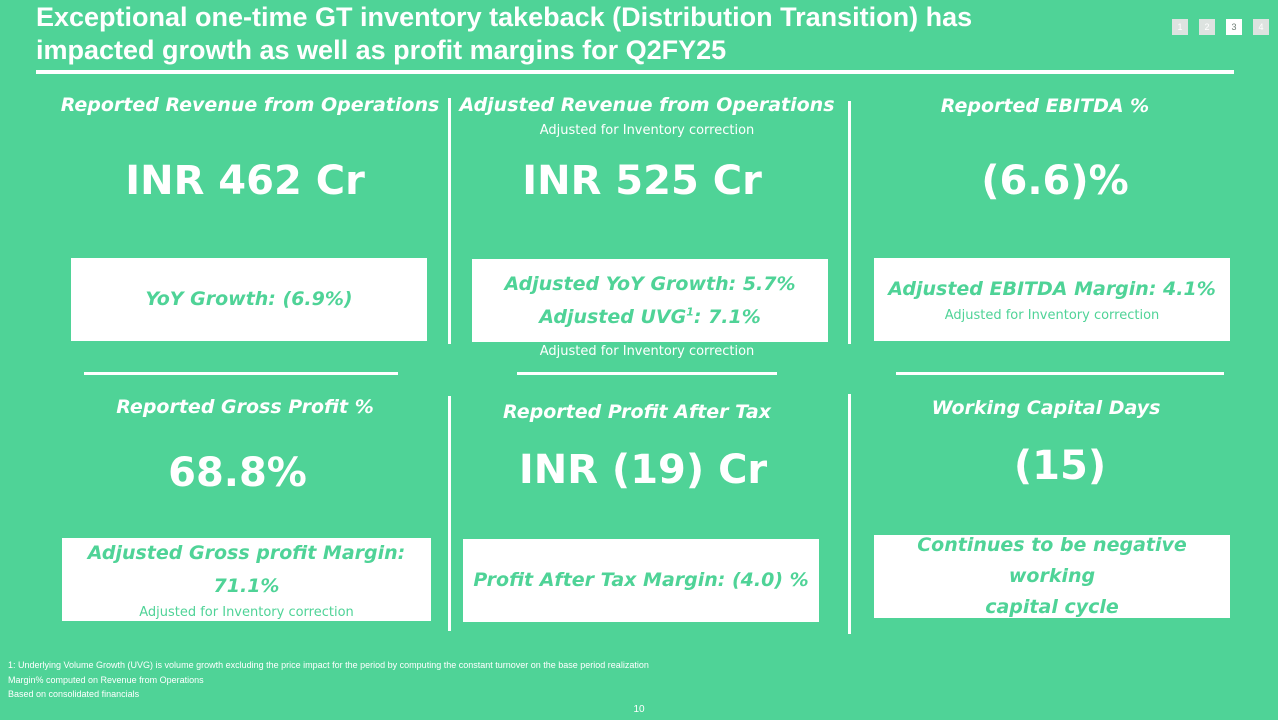 This screenshot has height=720, width=1278. I want to click on pat-label: Reported Profit After Tax, so click(637, 412).